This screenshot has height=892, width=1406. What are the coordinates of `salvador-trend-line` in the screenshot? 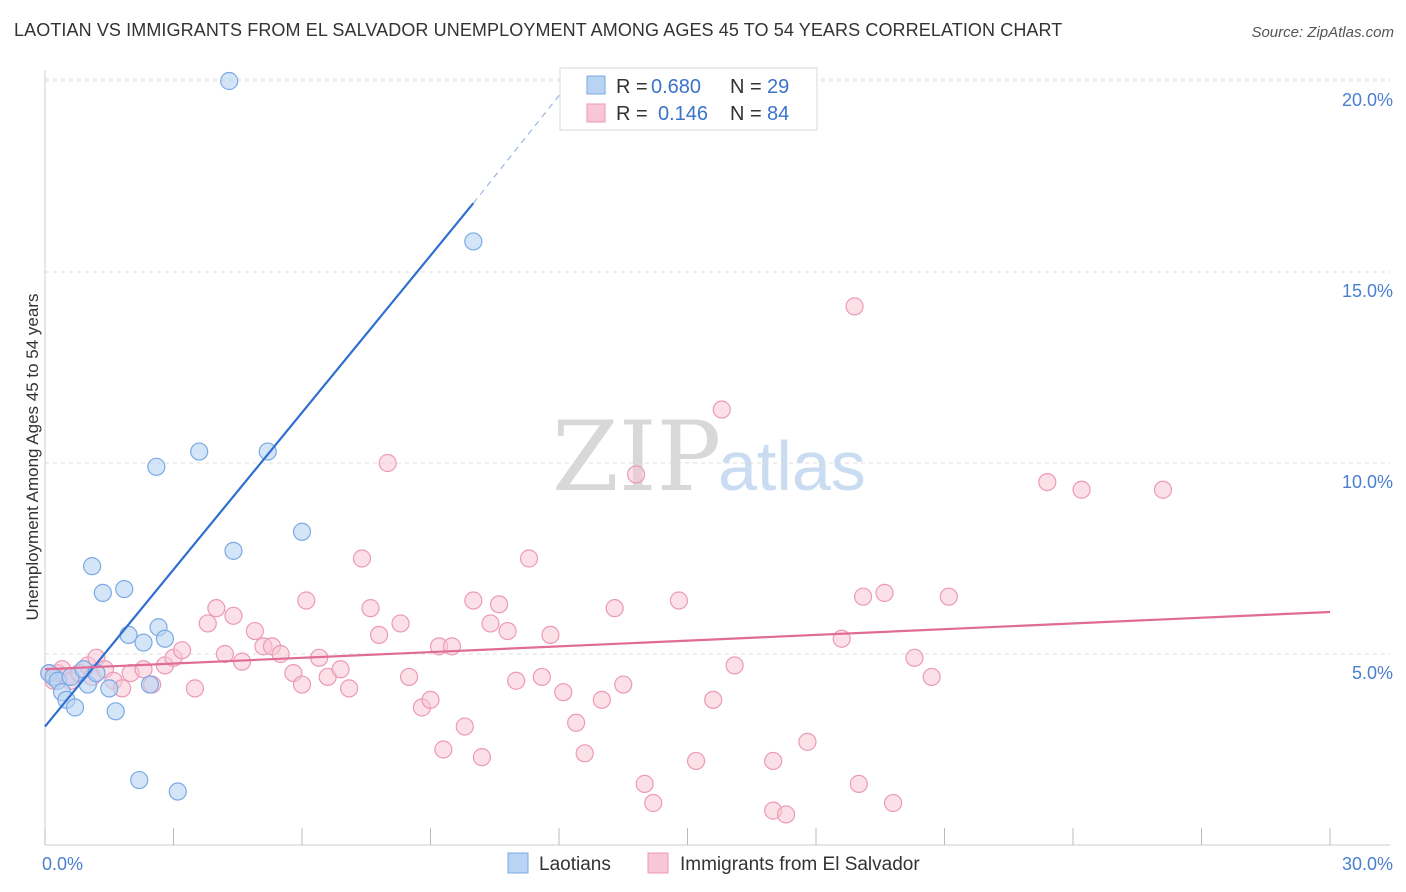 It's located at (687, 640).